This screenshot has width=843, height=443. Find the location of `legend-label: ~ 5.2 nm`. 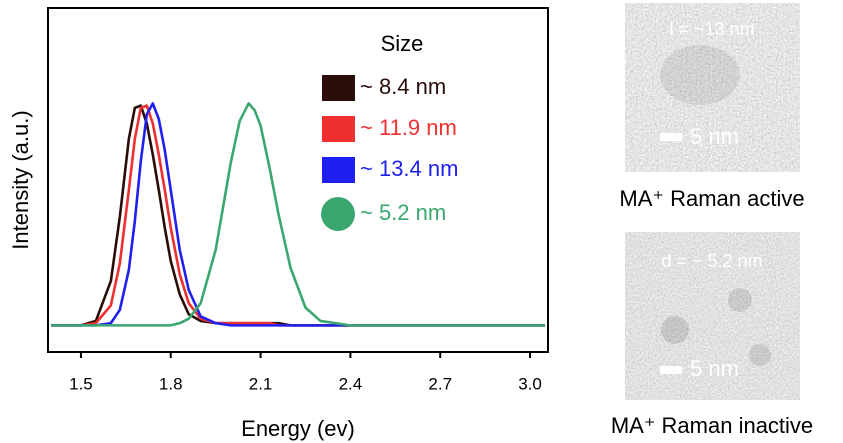

legend-label: ~ 5.2 nm is located at coordinates (403, 212).